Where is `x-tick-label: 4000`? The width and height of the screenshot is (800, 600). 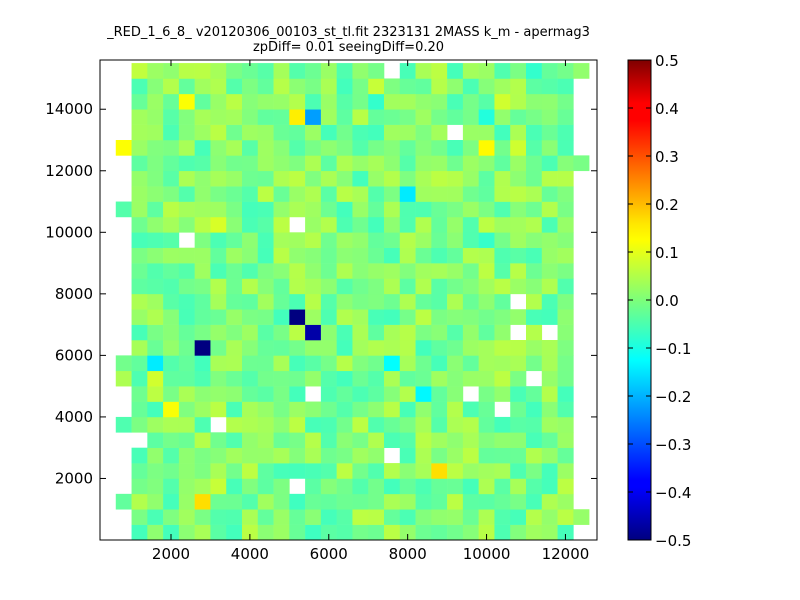
x-tick-label: 4000 is located at coordinates (250, 554).